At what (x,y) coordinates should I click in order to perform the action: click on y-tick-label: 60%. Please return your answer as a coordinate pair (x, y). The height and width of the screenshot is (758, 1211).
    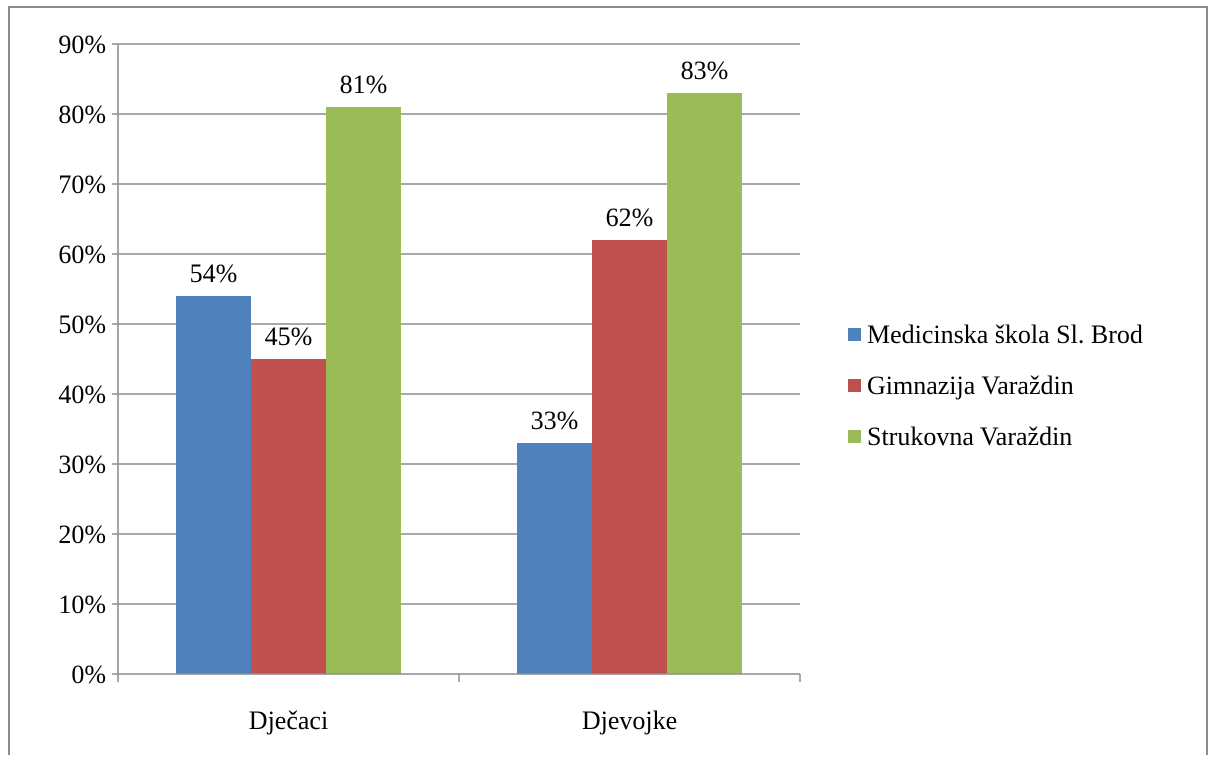
    Looking at the image, I should click on (82, 254).